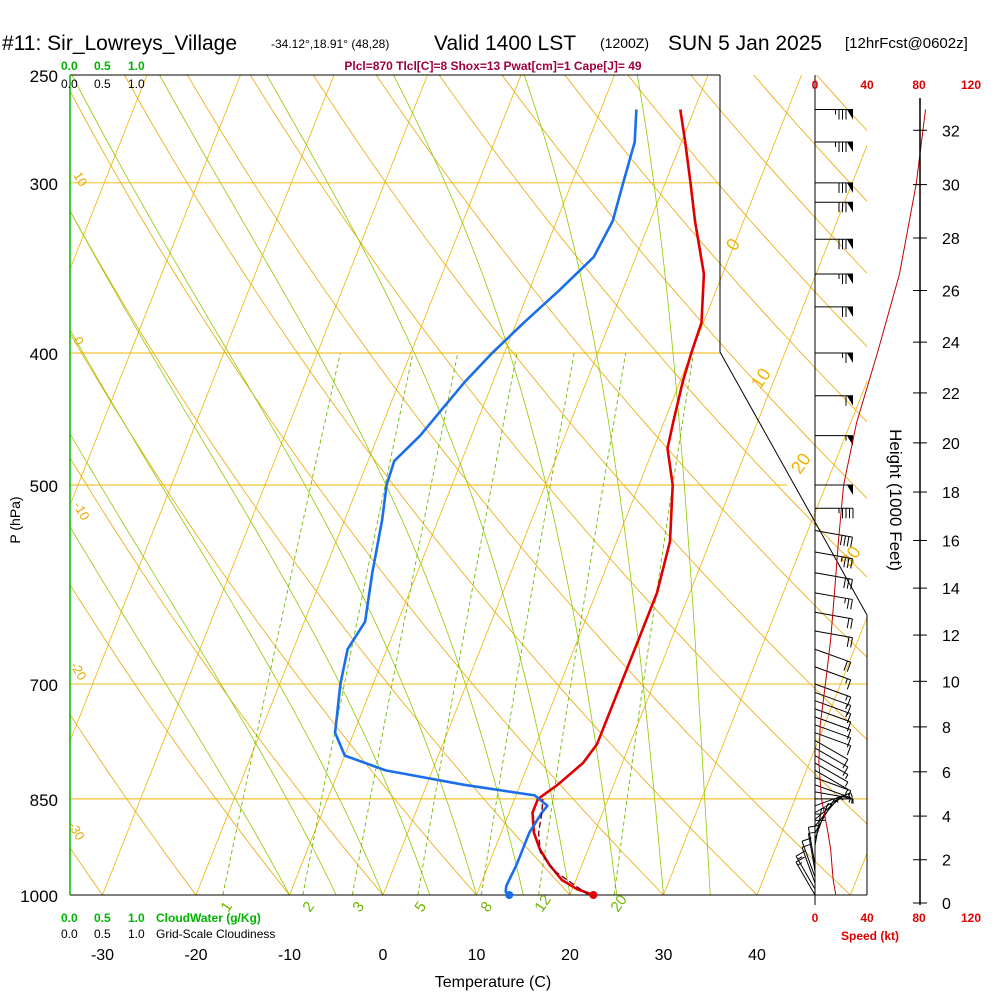  I want to click on x-tick-label: 20, so click(570, 955).